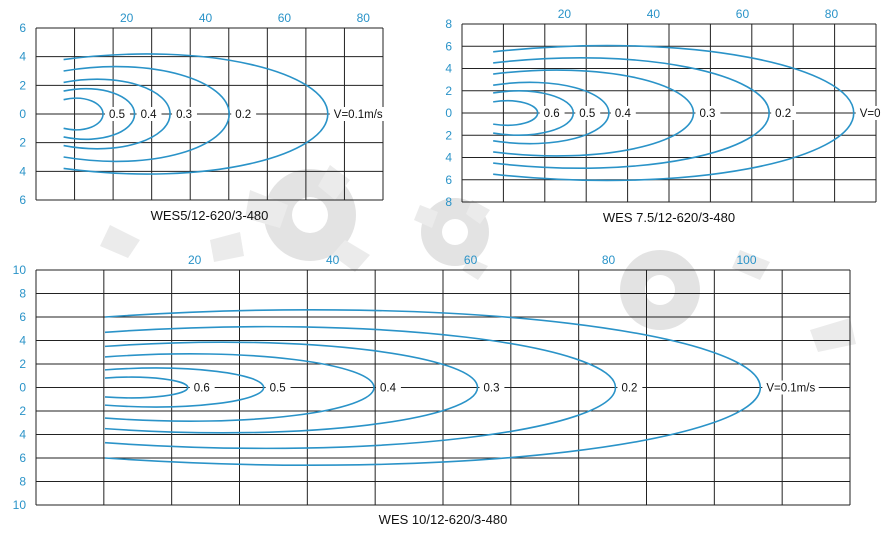  Describe the element at coordinates (210, 215) in the screenshot. I see `chart-caption: WES5/12-620/3-480` at that location.